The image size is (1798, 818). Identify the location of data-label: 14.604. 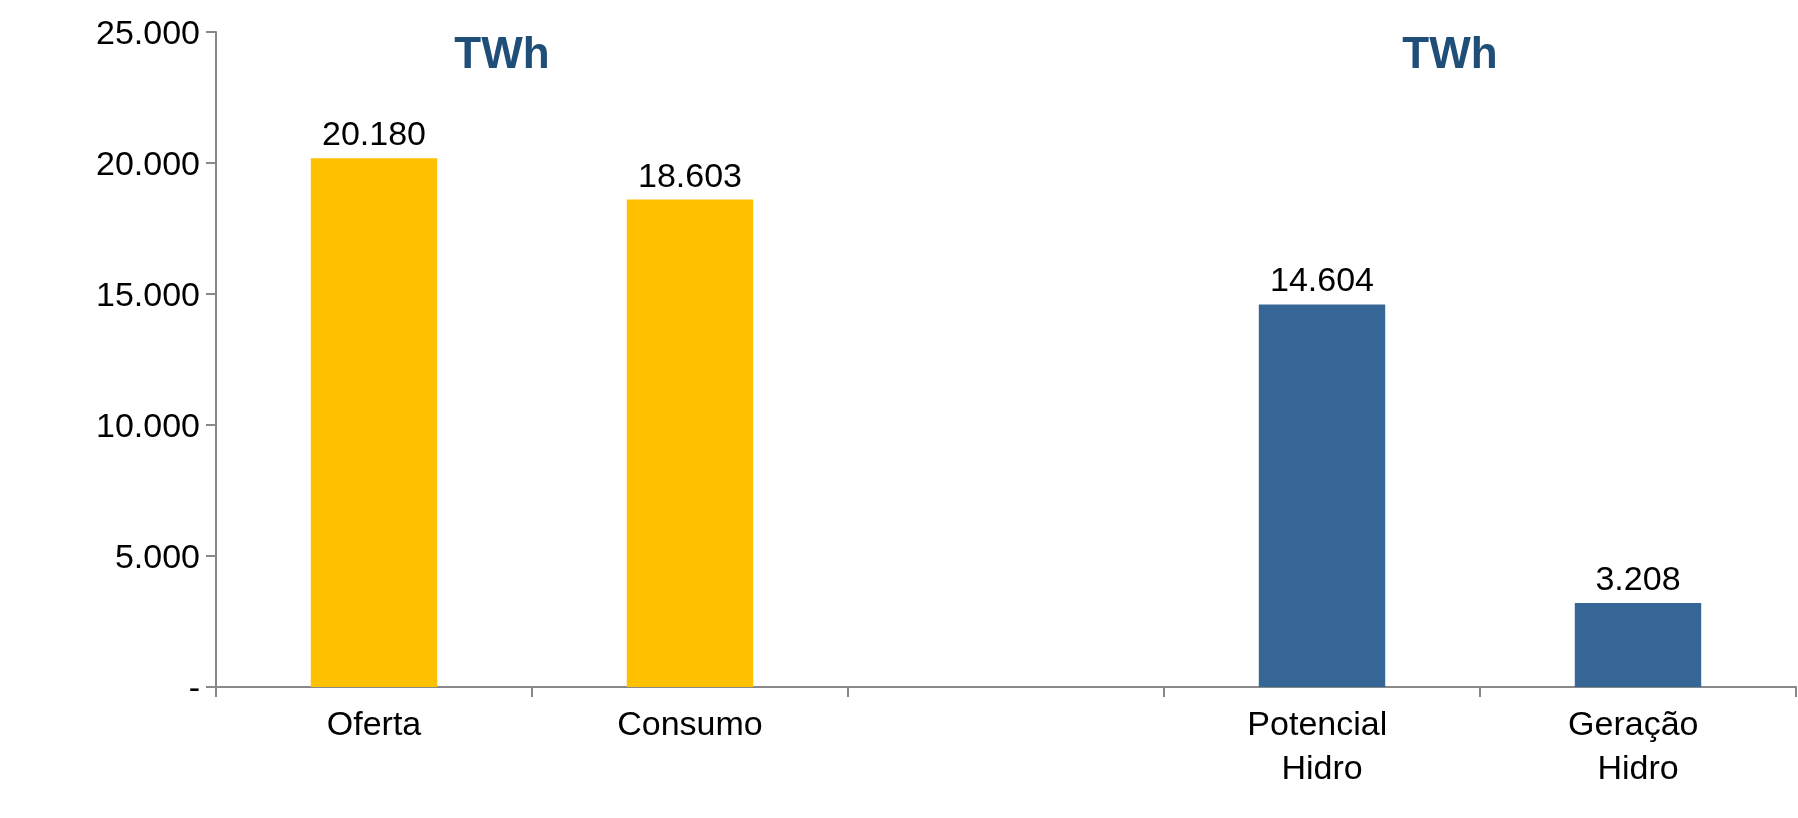
(1322, 279).